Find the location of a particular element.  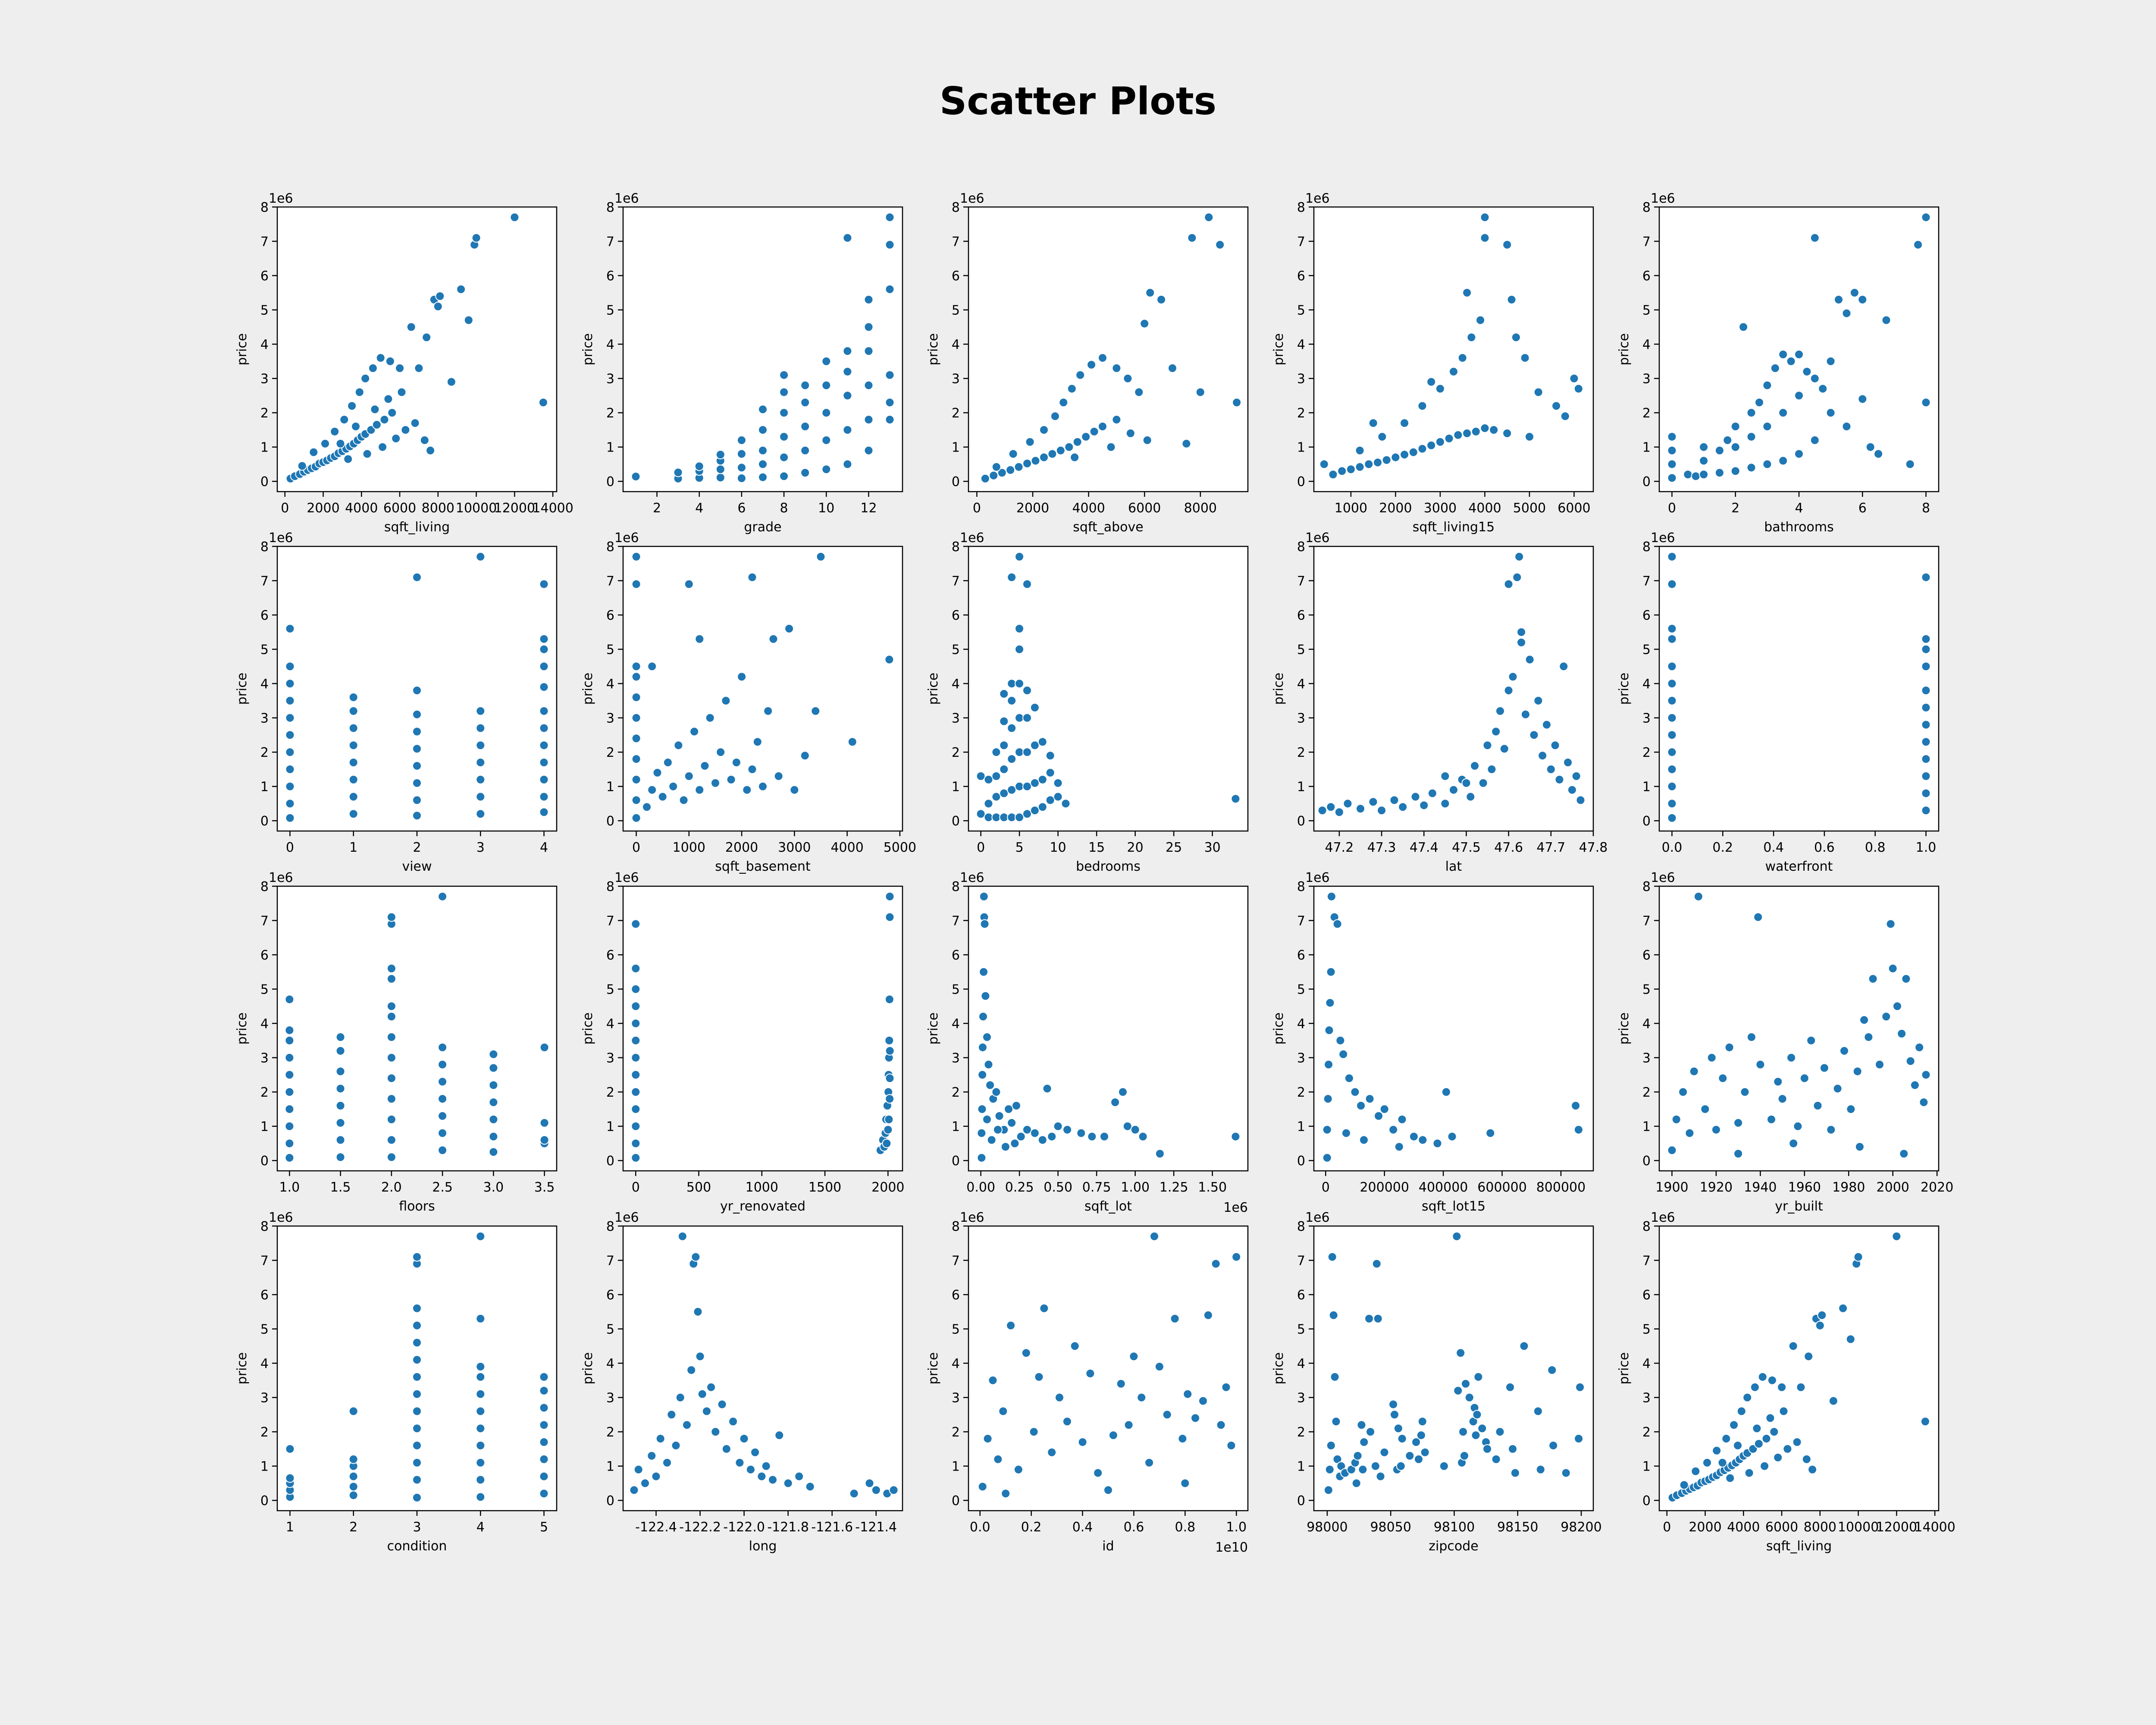

x-tick-label: -122.4 is located at coordinates (656, 1528).